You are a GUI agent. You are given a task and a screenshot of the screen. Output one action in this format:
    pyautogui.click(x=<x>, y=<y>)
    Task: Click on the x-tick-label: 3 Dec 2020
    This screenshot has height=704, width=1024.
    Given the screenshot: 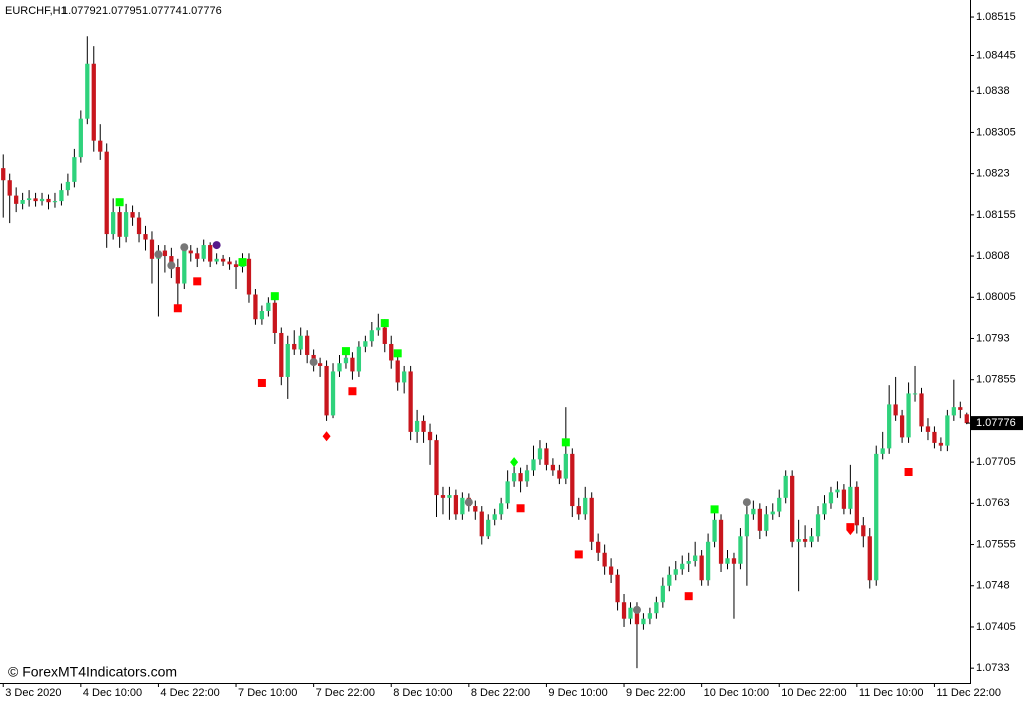 What is the action you would take?
    pyautogui.click(x=33, y=693)
    